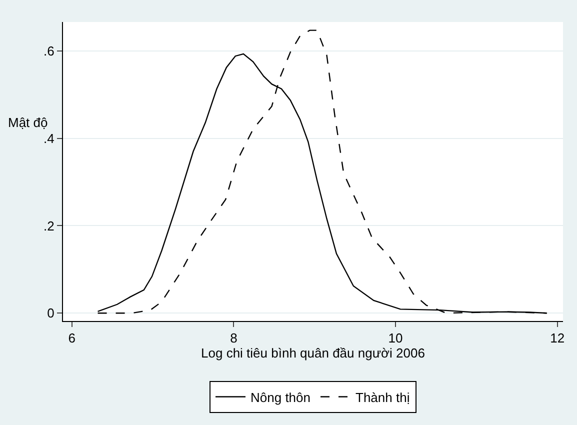  I want to click on x-tick-label: 12, so click(557, 338).